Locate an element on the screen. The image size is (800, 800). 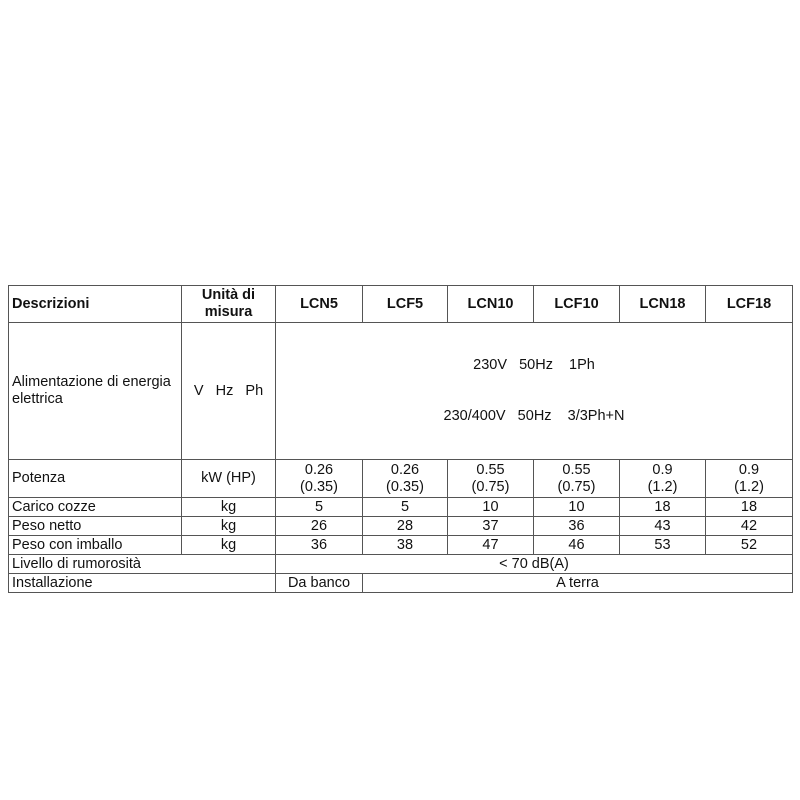
header-model: LCF5 is located at coordinates (405, 304).